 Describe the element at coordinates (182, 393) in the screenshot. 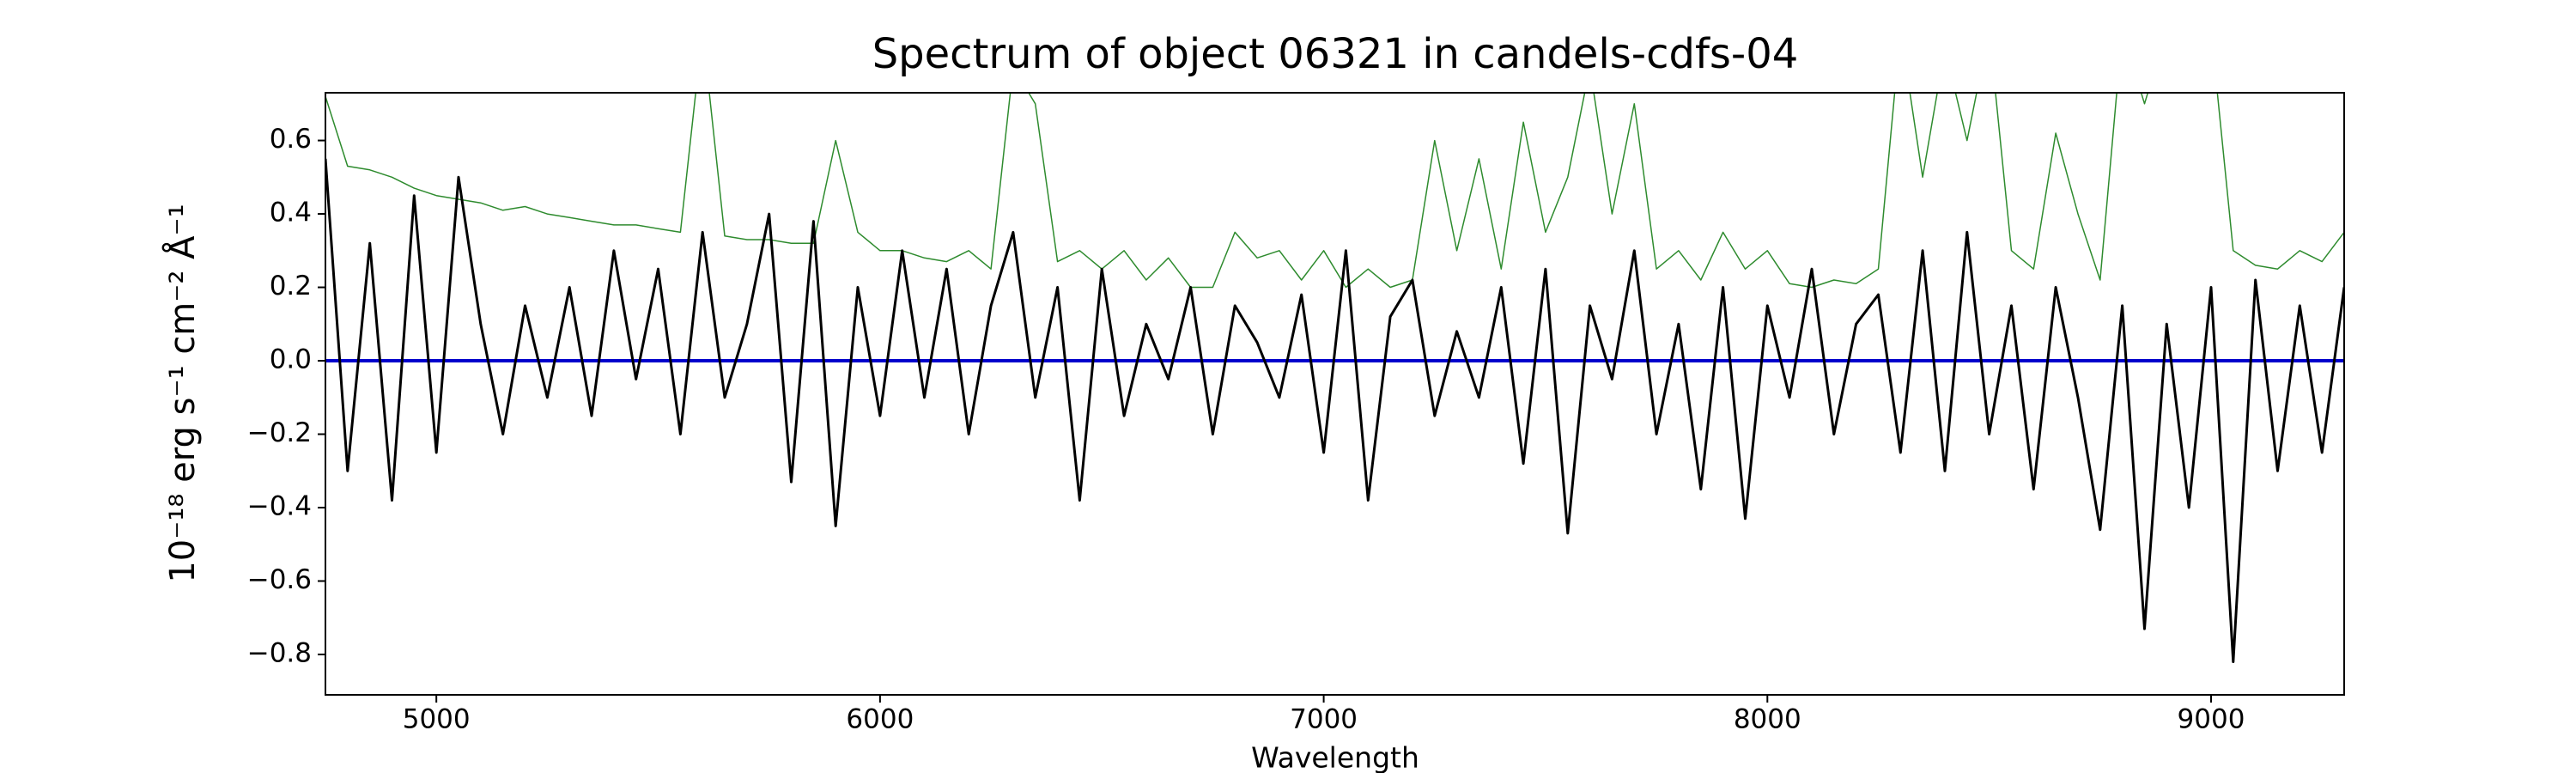

I see `y-axis-label: 10⁻¹⁸ erg s⁻¹ cm⁻² Å⁻¹` at that location.